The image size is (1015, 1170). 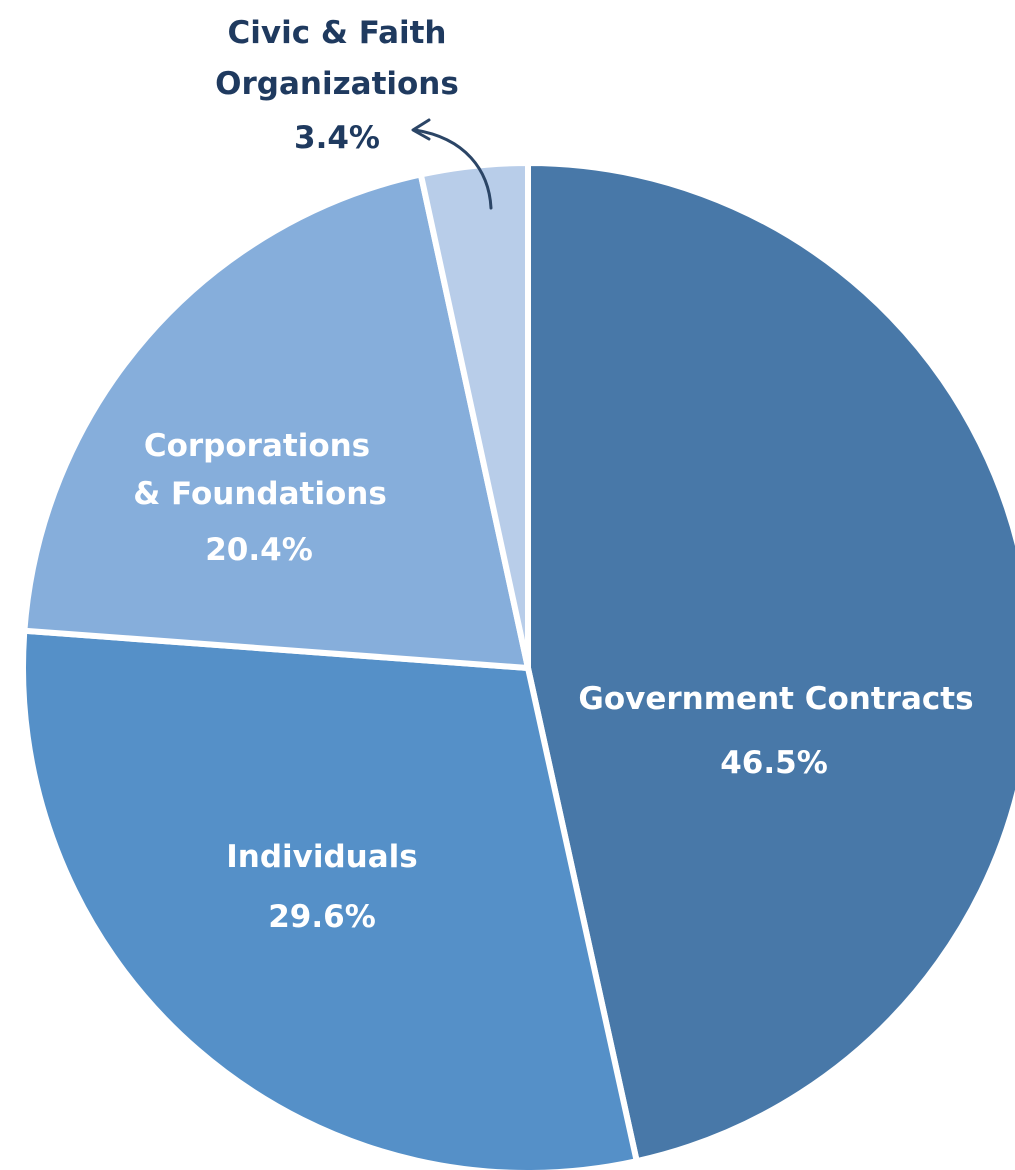 I want to click on slice-label-government-contracts: Government Contracts 46.5%, so click(x=775, y=731).